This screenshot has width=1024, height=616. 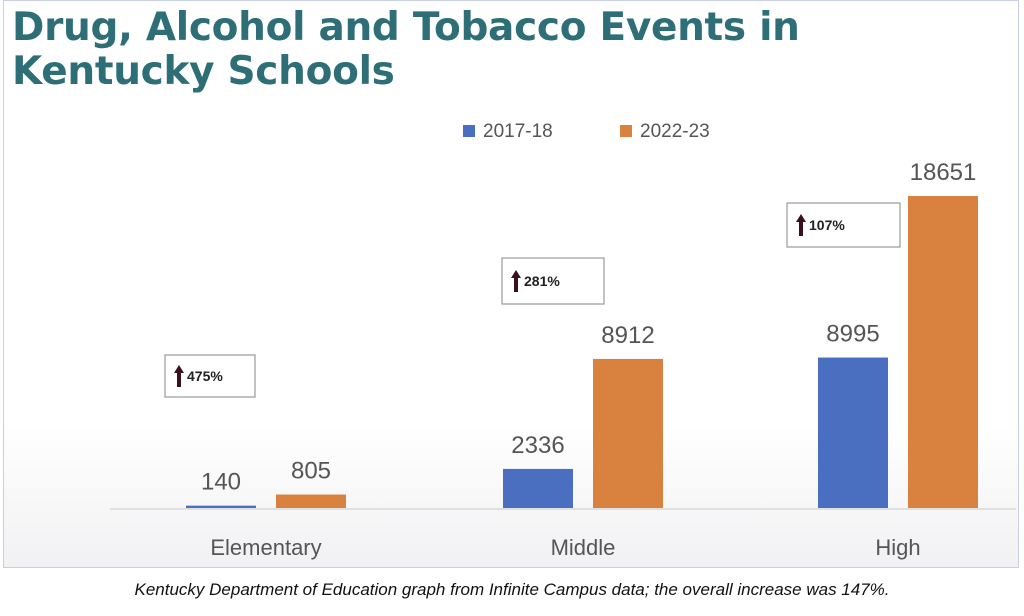 I want to click on annotation-label: 475%, so click(x=205, y=376).